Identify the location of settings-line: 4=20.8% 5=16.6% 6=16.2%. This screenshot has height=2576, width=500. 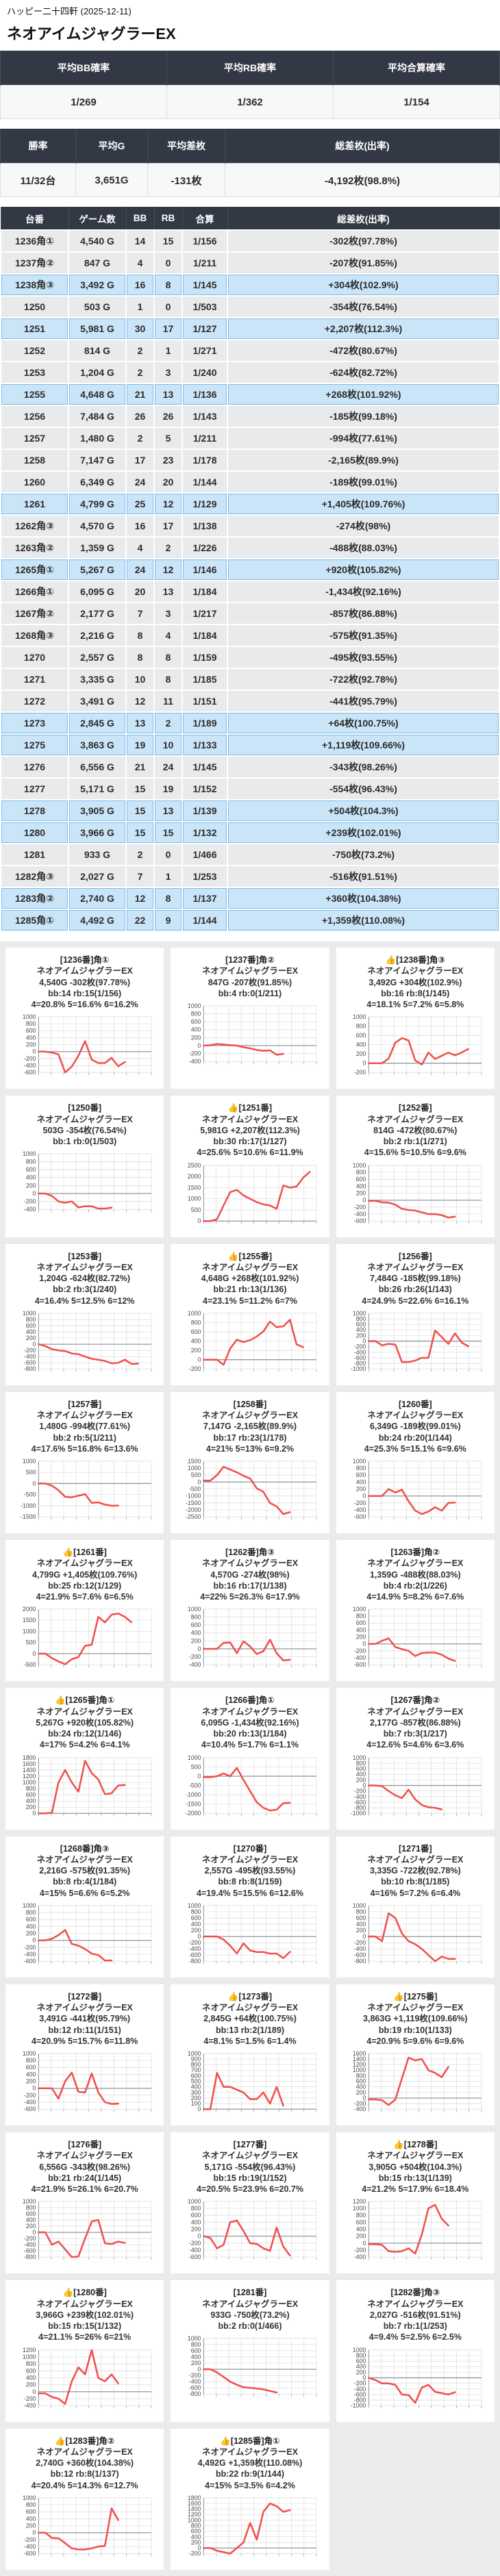
(84, 1004).